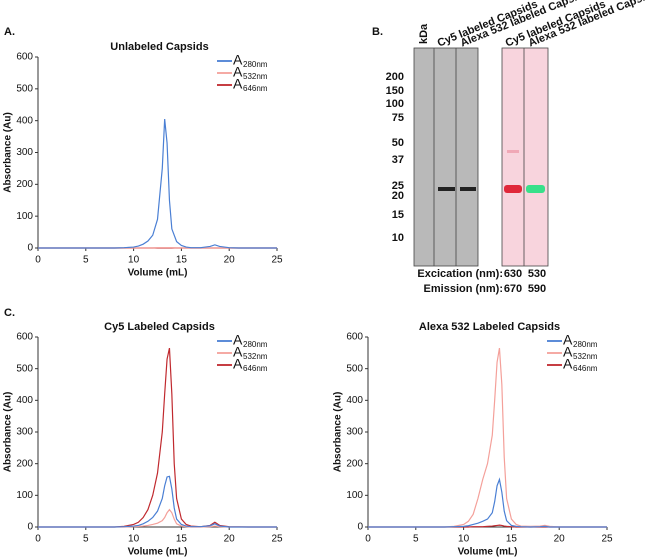 The height and width of the screenshot is (558, 661). I want to click on chart-title: Unlabeled Capsids, so click(159, 47).